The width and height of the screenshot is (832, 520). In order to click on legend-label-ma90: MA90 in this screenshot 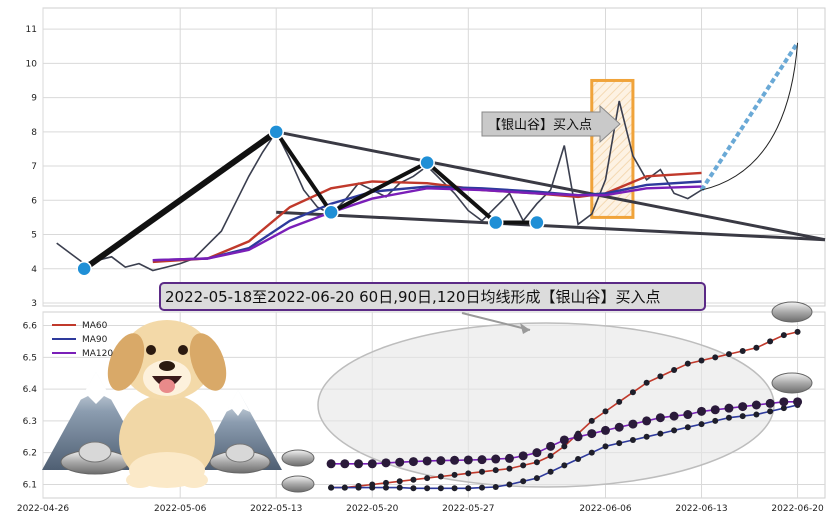, I will do `click(95, 340)`.